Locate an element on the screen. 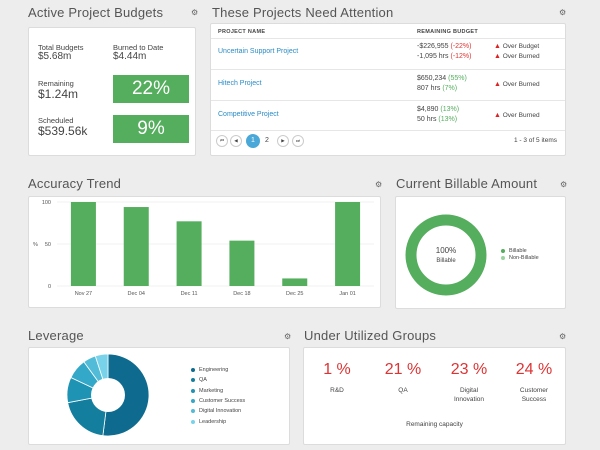  pager-page-1: 1 is located at coordinates (253, 141).